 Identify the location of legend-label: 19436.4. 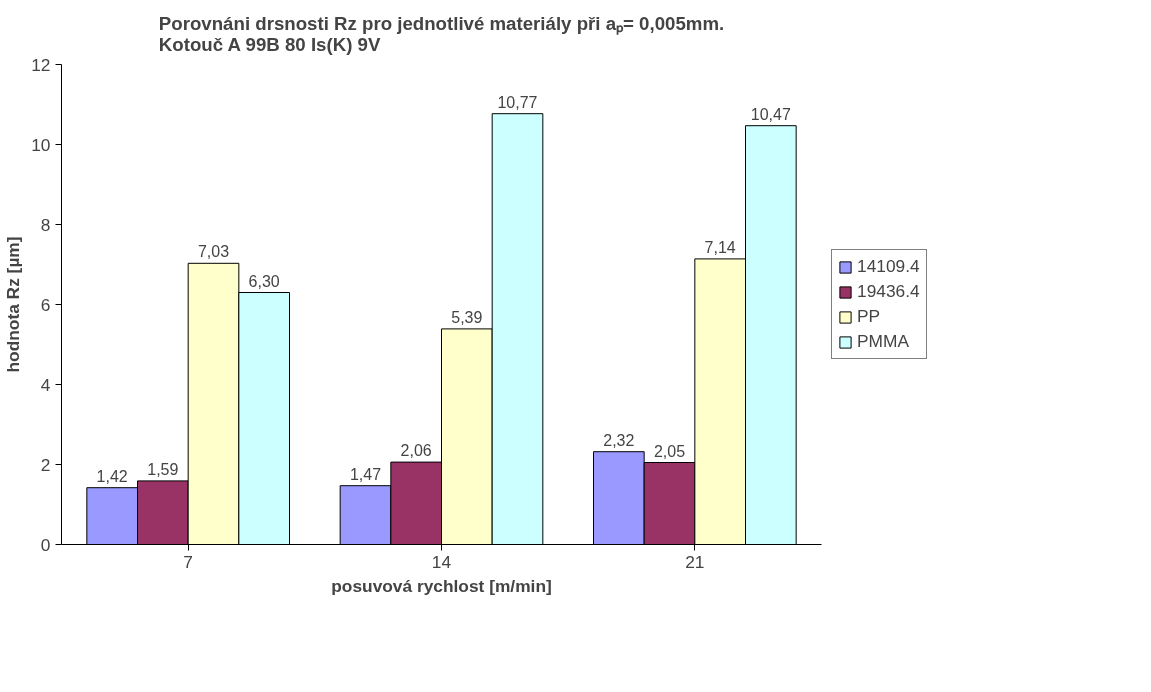
(888, 291).